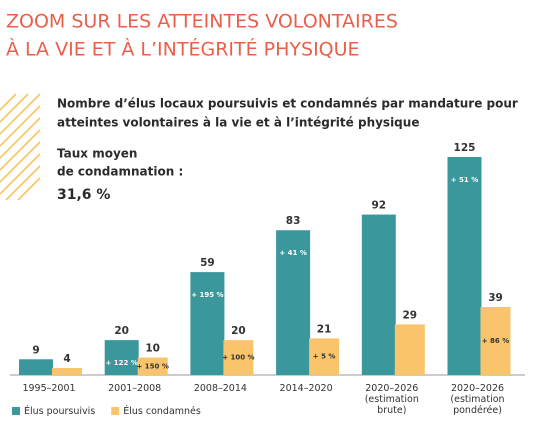 This screenshot has width=535, height=430. Describe the element at coordinates (378, 206) in the screenshot. I see `value-label: 92` at that location.